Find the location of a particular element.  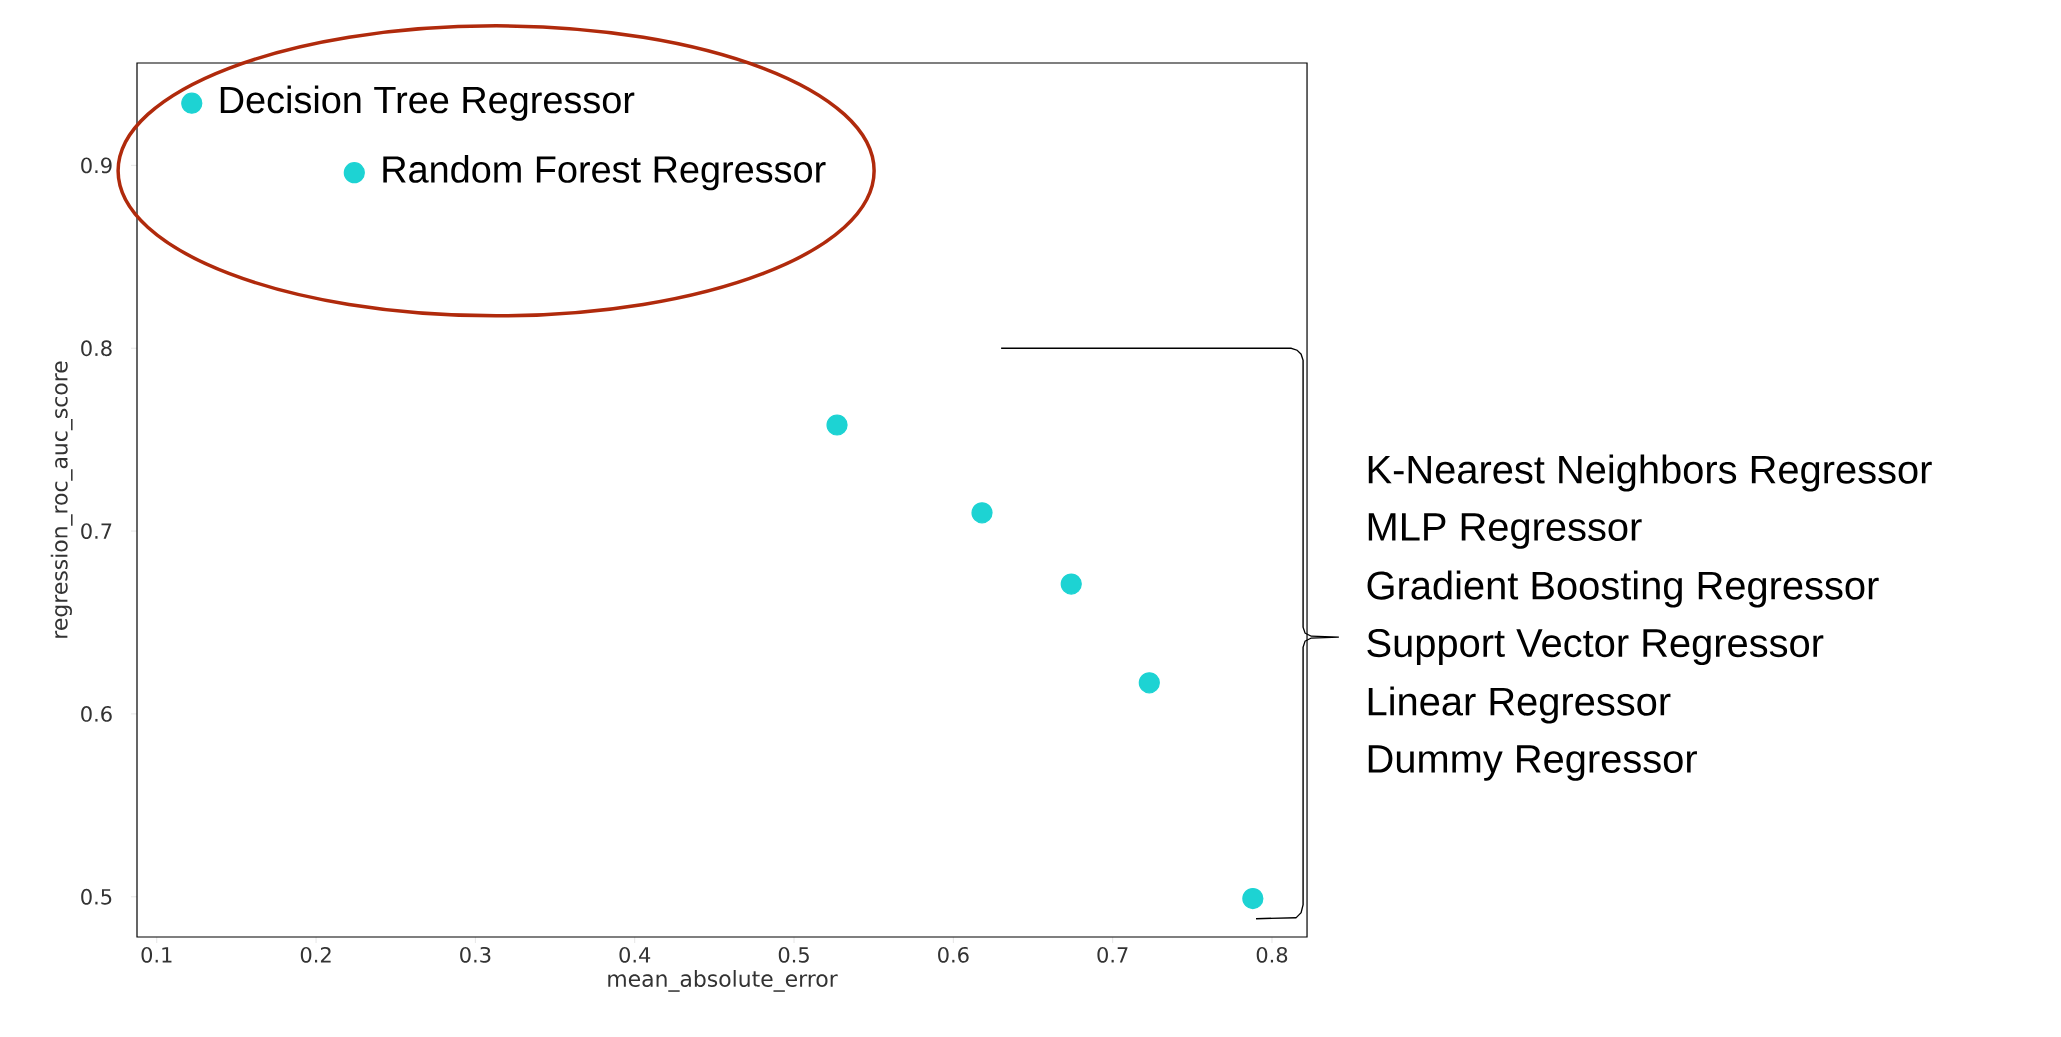

x-tick-label: 0.1 is located at coordinates (156, 954).